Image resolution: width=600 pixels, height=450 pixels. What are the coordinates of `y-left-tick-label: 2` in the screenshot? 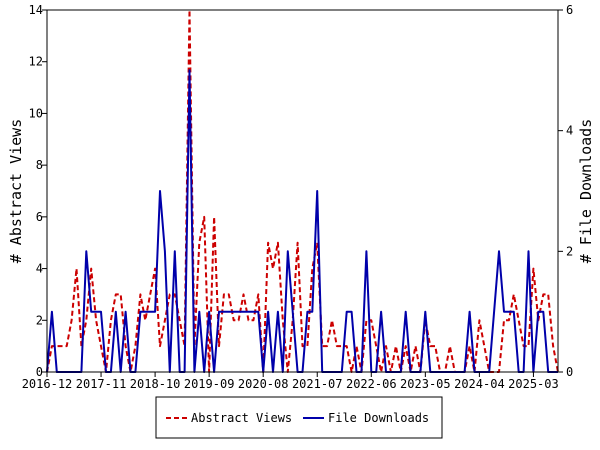 It's located at (39, 320).